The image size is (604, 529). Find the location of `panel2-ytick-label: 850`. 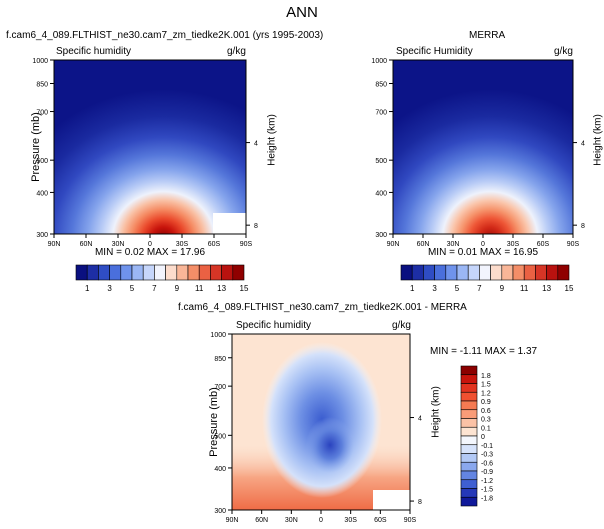

panel2-ytick-label: 850 is located at coordinates (381, 84).